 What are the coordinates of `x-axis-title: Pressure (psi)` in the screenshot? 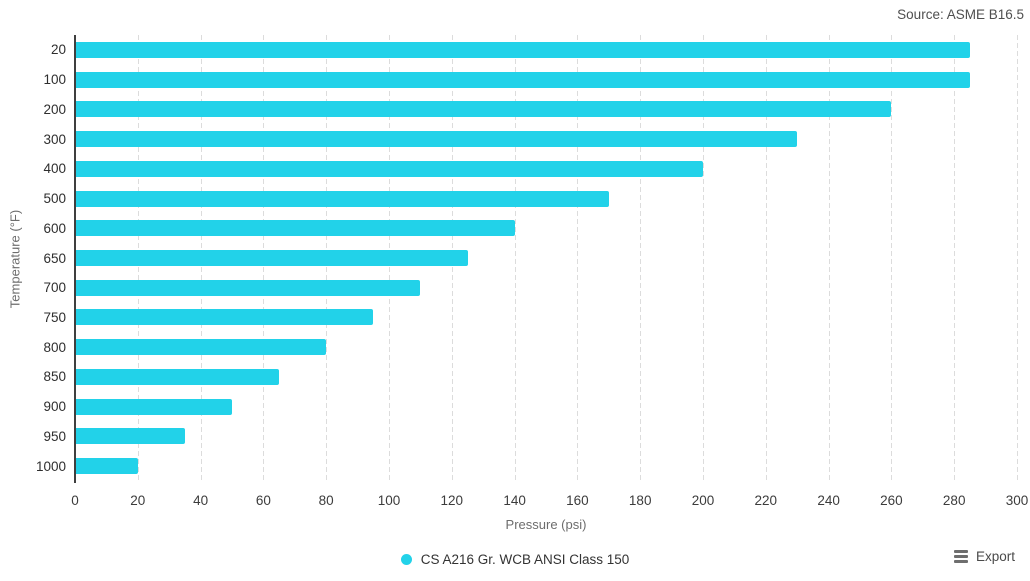 It's located at (546, 524).